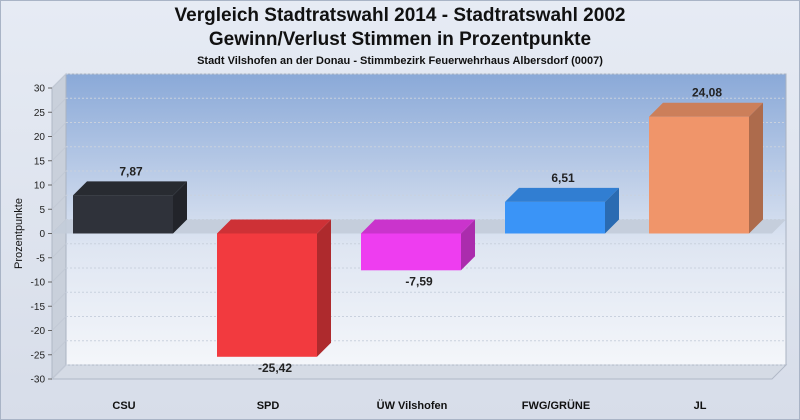 The height and width of the screenshot is (420, 800). What do you see at coordinates (131, 171) in the screenshot?
I see `data-label: 7,87` at bounding box center [131, 171].